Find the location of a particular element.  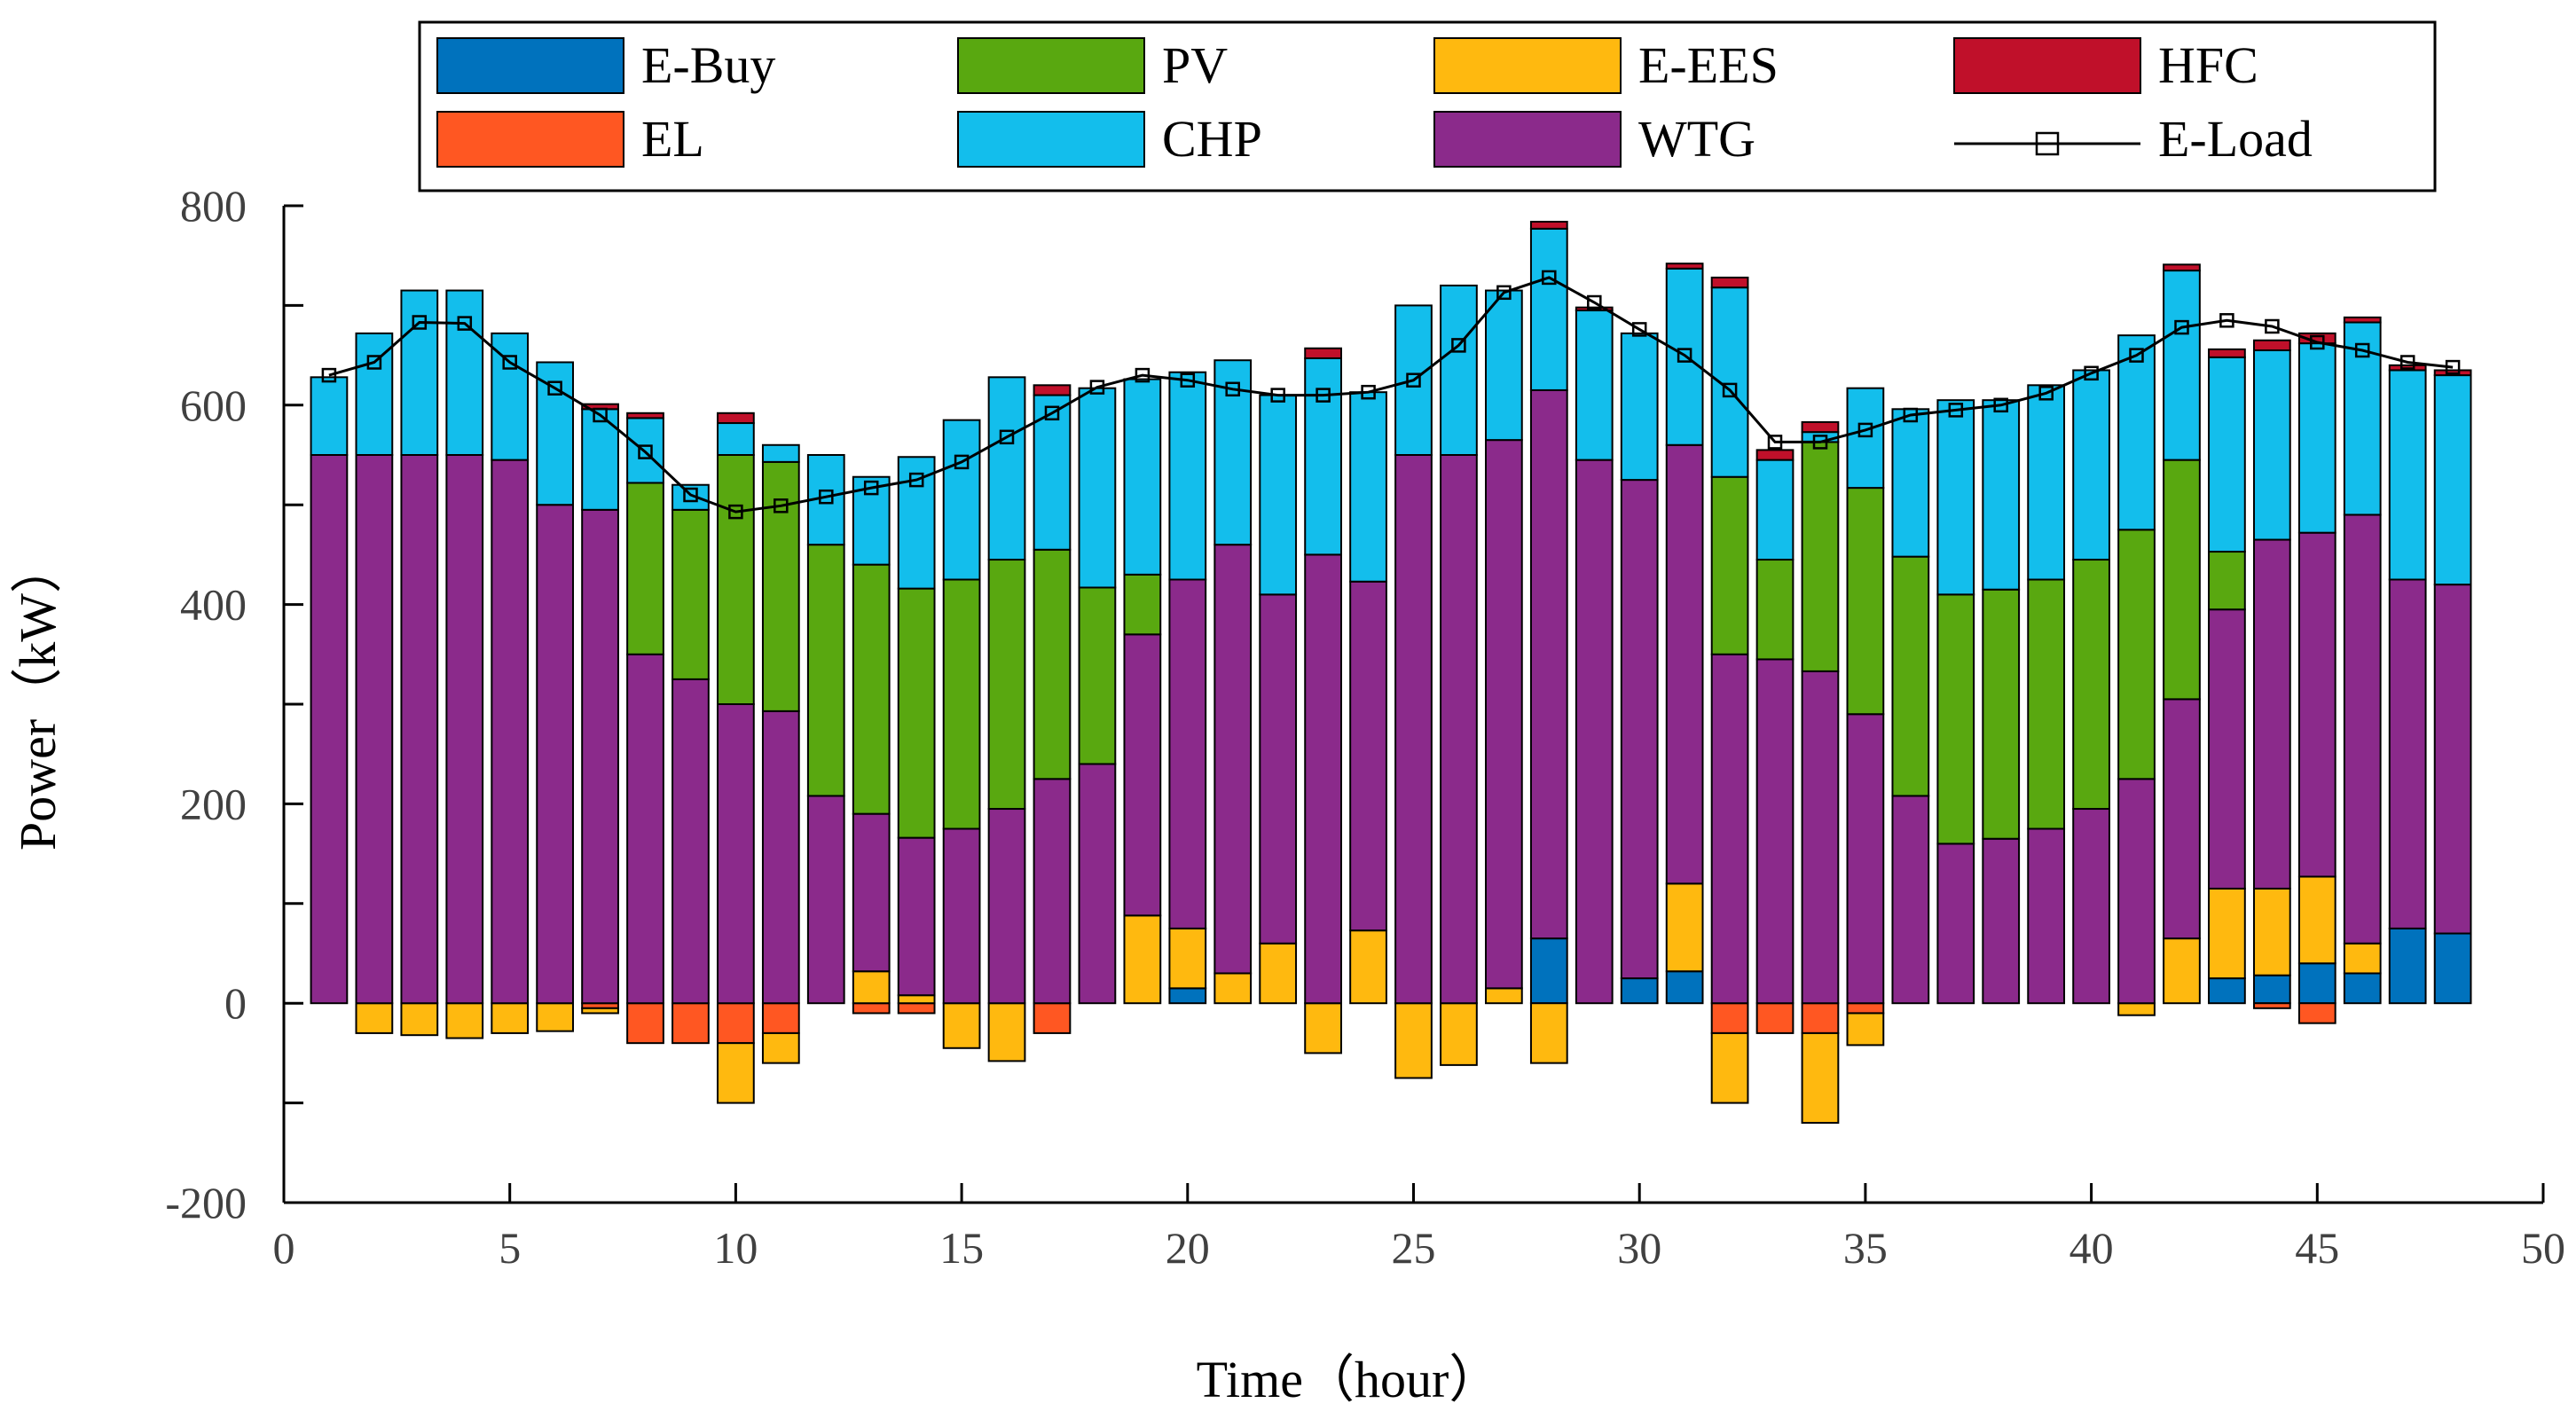

x-tick-label: 20 is located at coordinates (1188, 1248).